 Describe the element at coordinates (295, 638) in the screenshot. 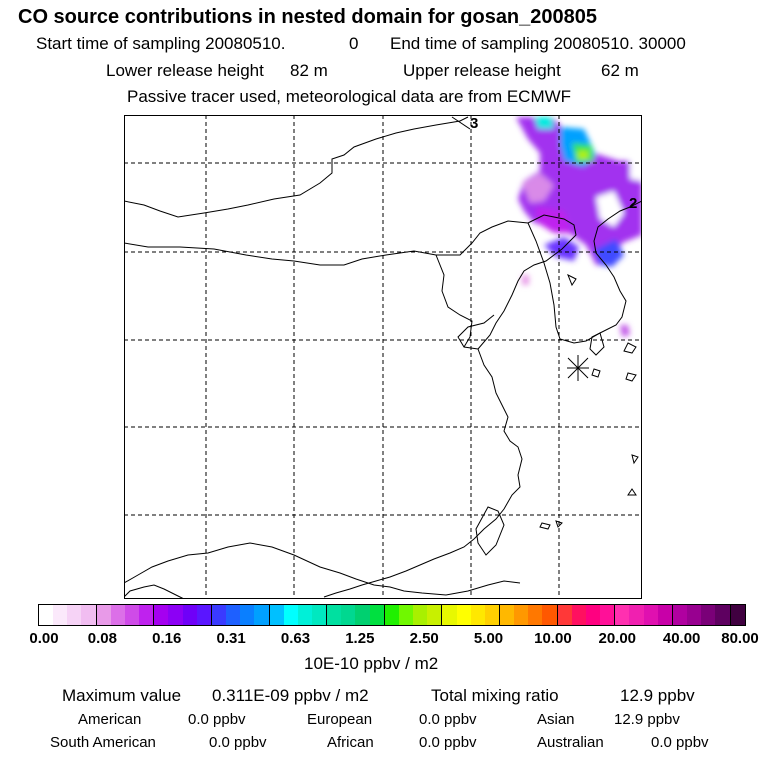

I see `colorbar-tick-label: 0.63` at that location.